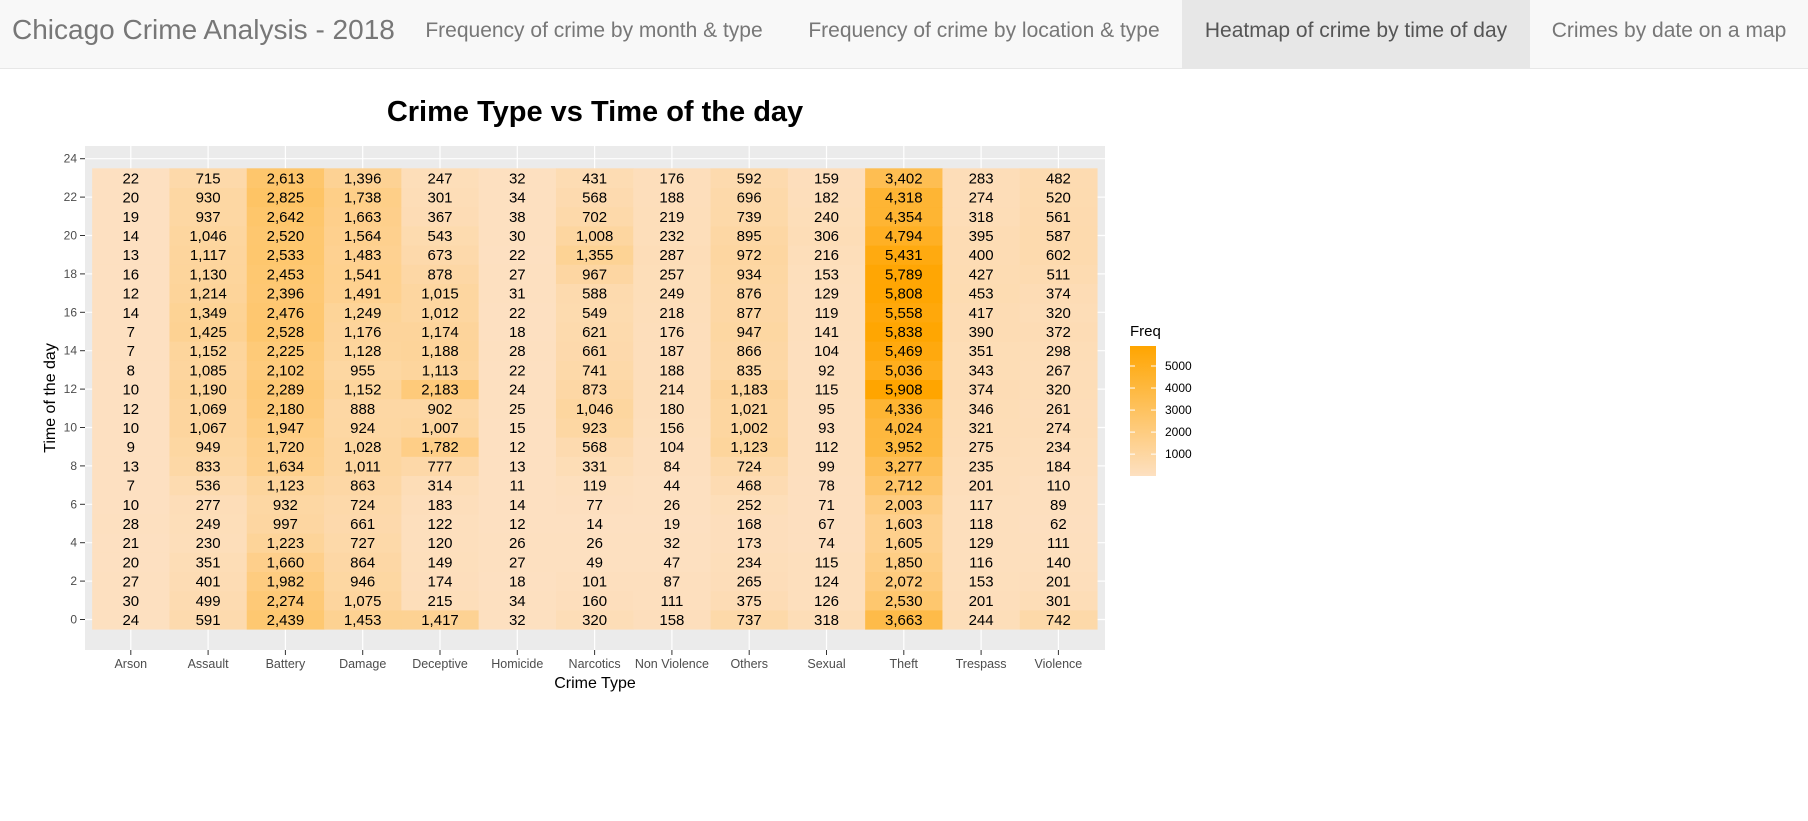  Describe the element at coordinates (363, 351) in the screenshot. I see `cell-value-label: 1,128` at that location.